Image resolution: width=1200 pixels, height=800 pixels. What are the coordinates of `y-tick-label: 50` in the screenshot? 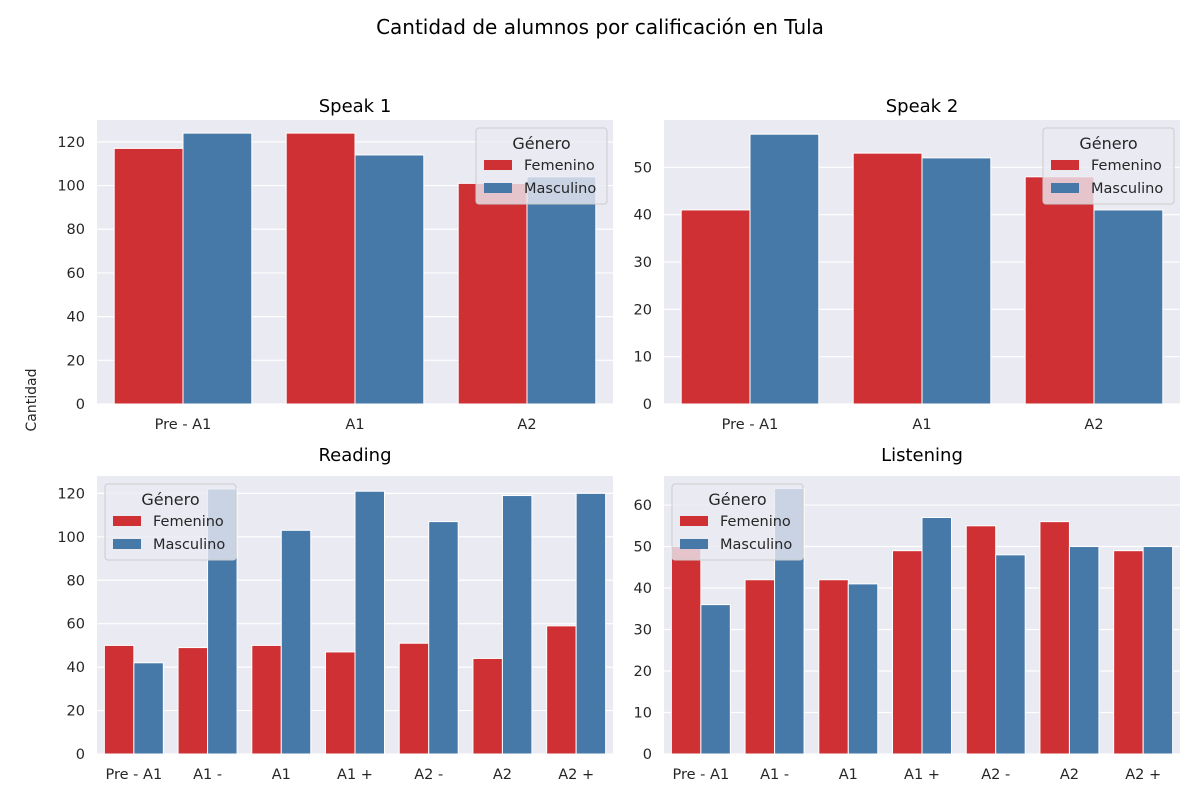 It's located at (643, 548).